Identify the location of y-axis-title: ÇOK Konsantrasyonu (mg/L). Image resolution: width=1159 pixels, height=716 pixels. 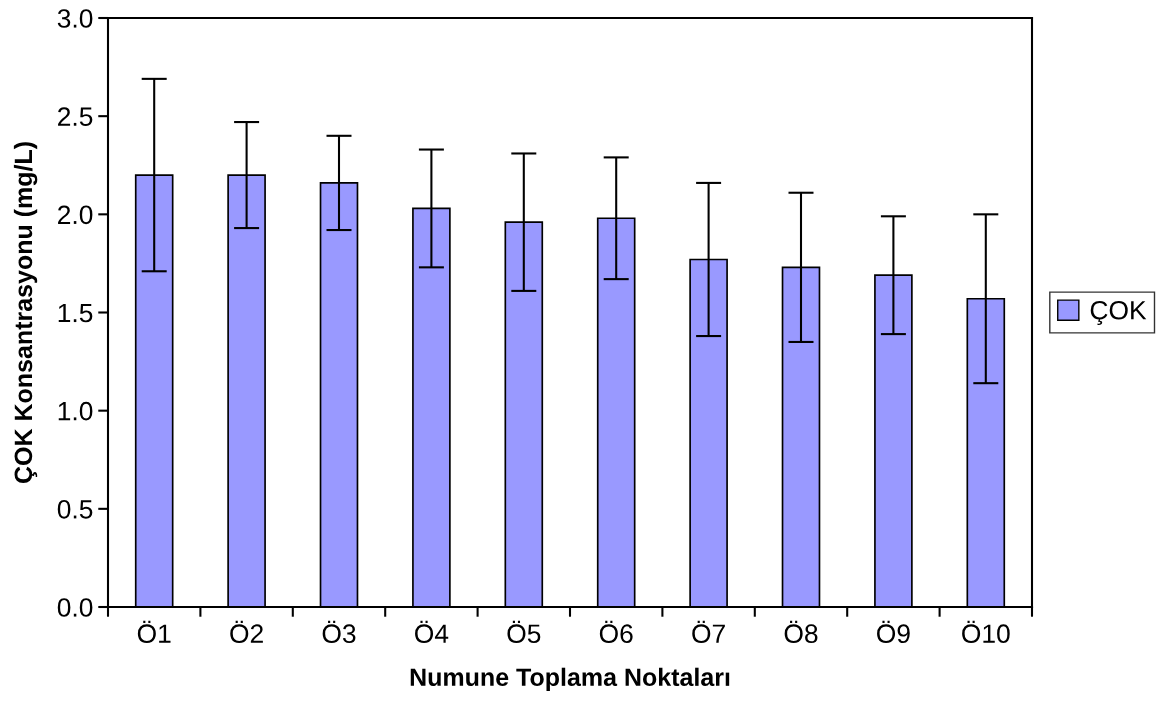
(25, 312).